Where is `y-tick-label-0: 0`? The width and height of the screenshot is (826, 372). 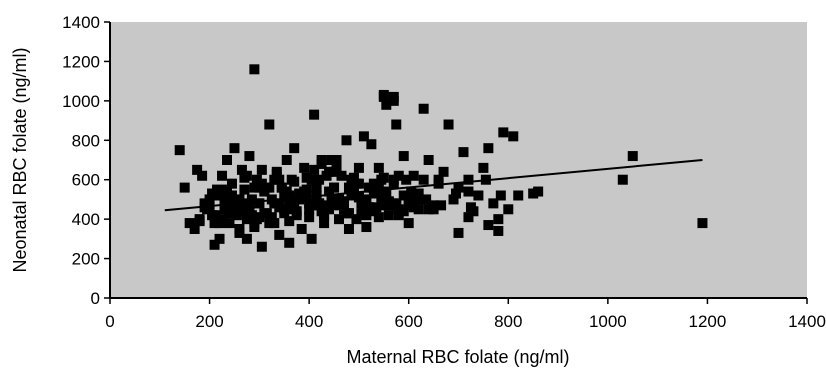 y-tick-label-0: 0 is located at coordinates (95, 298).